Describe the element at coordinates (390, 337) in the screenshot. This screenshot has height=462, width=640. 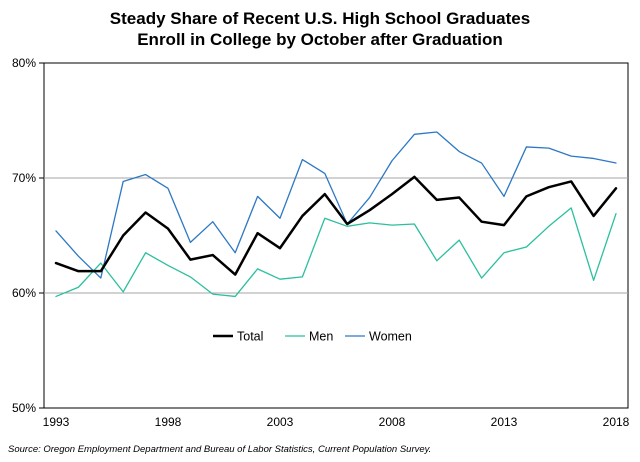
I see `legend-label-women: Women` at that location.